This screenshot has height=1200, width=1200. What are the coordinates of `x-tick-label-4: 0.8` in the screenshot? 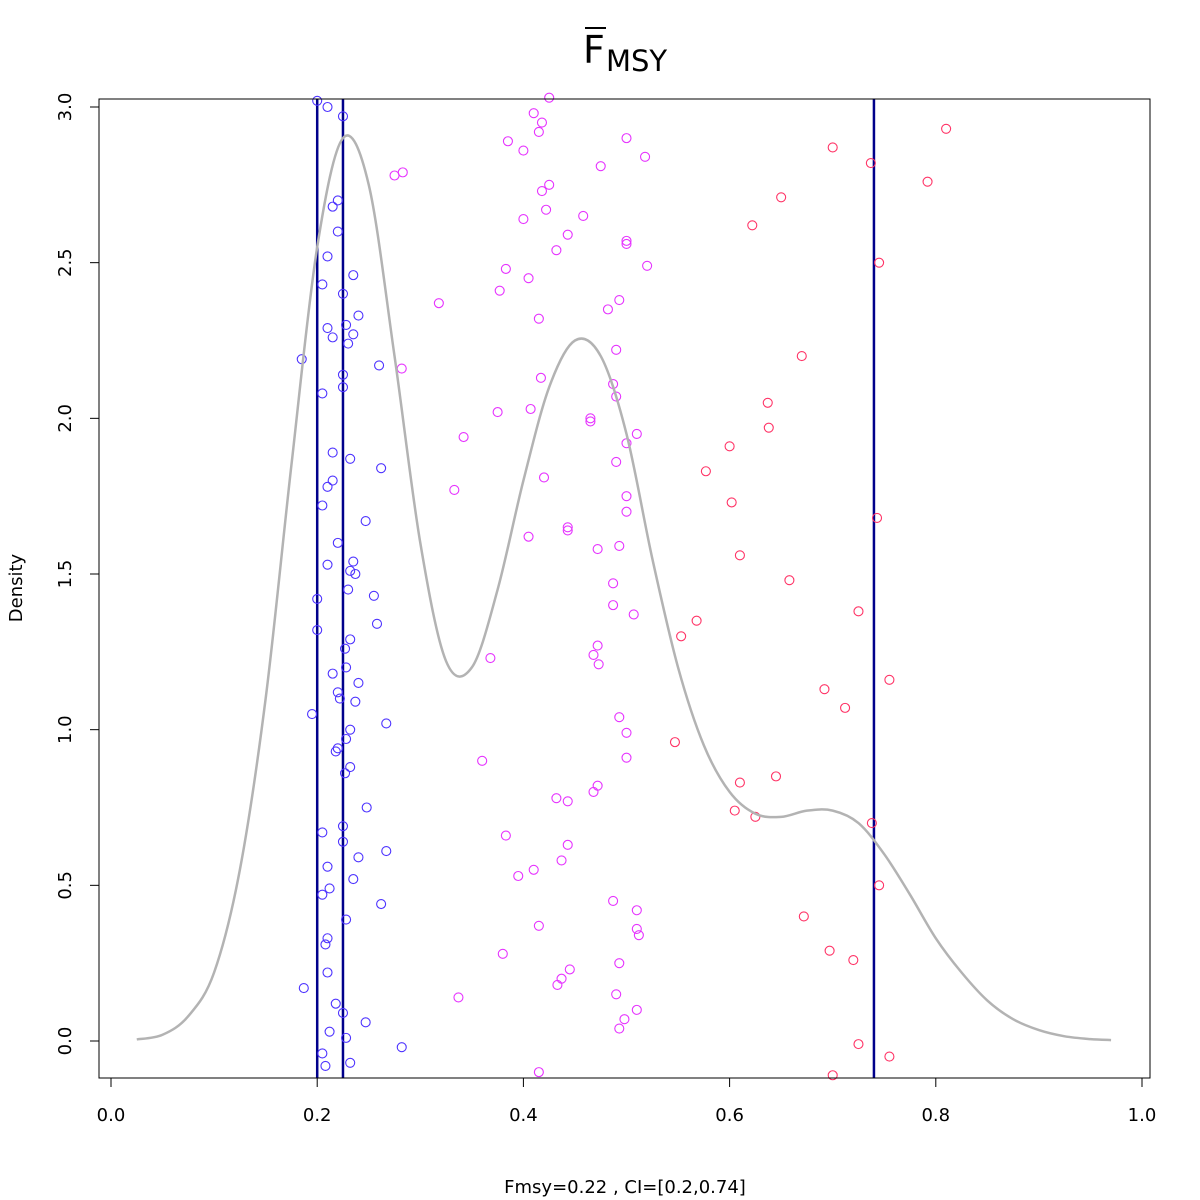 It's located at (935, 1115).